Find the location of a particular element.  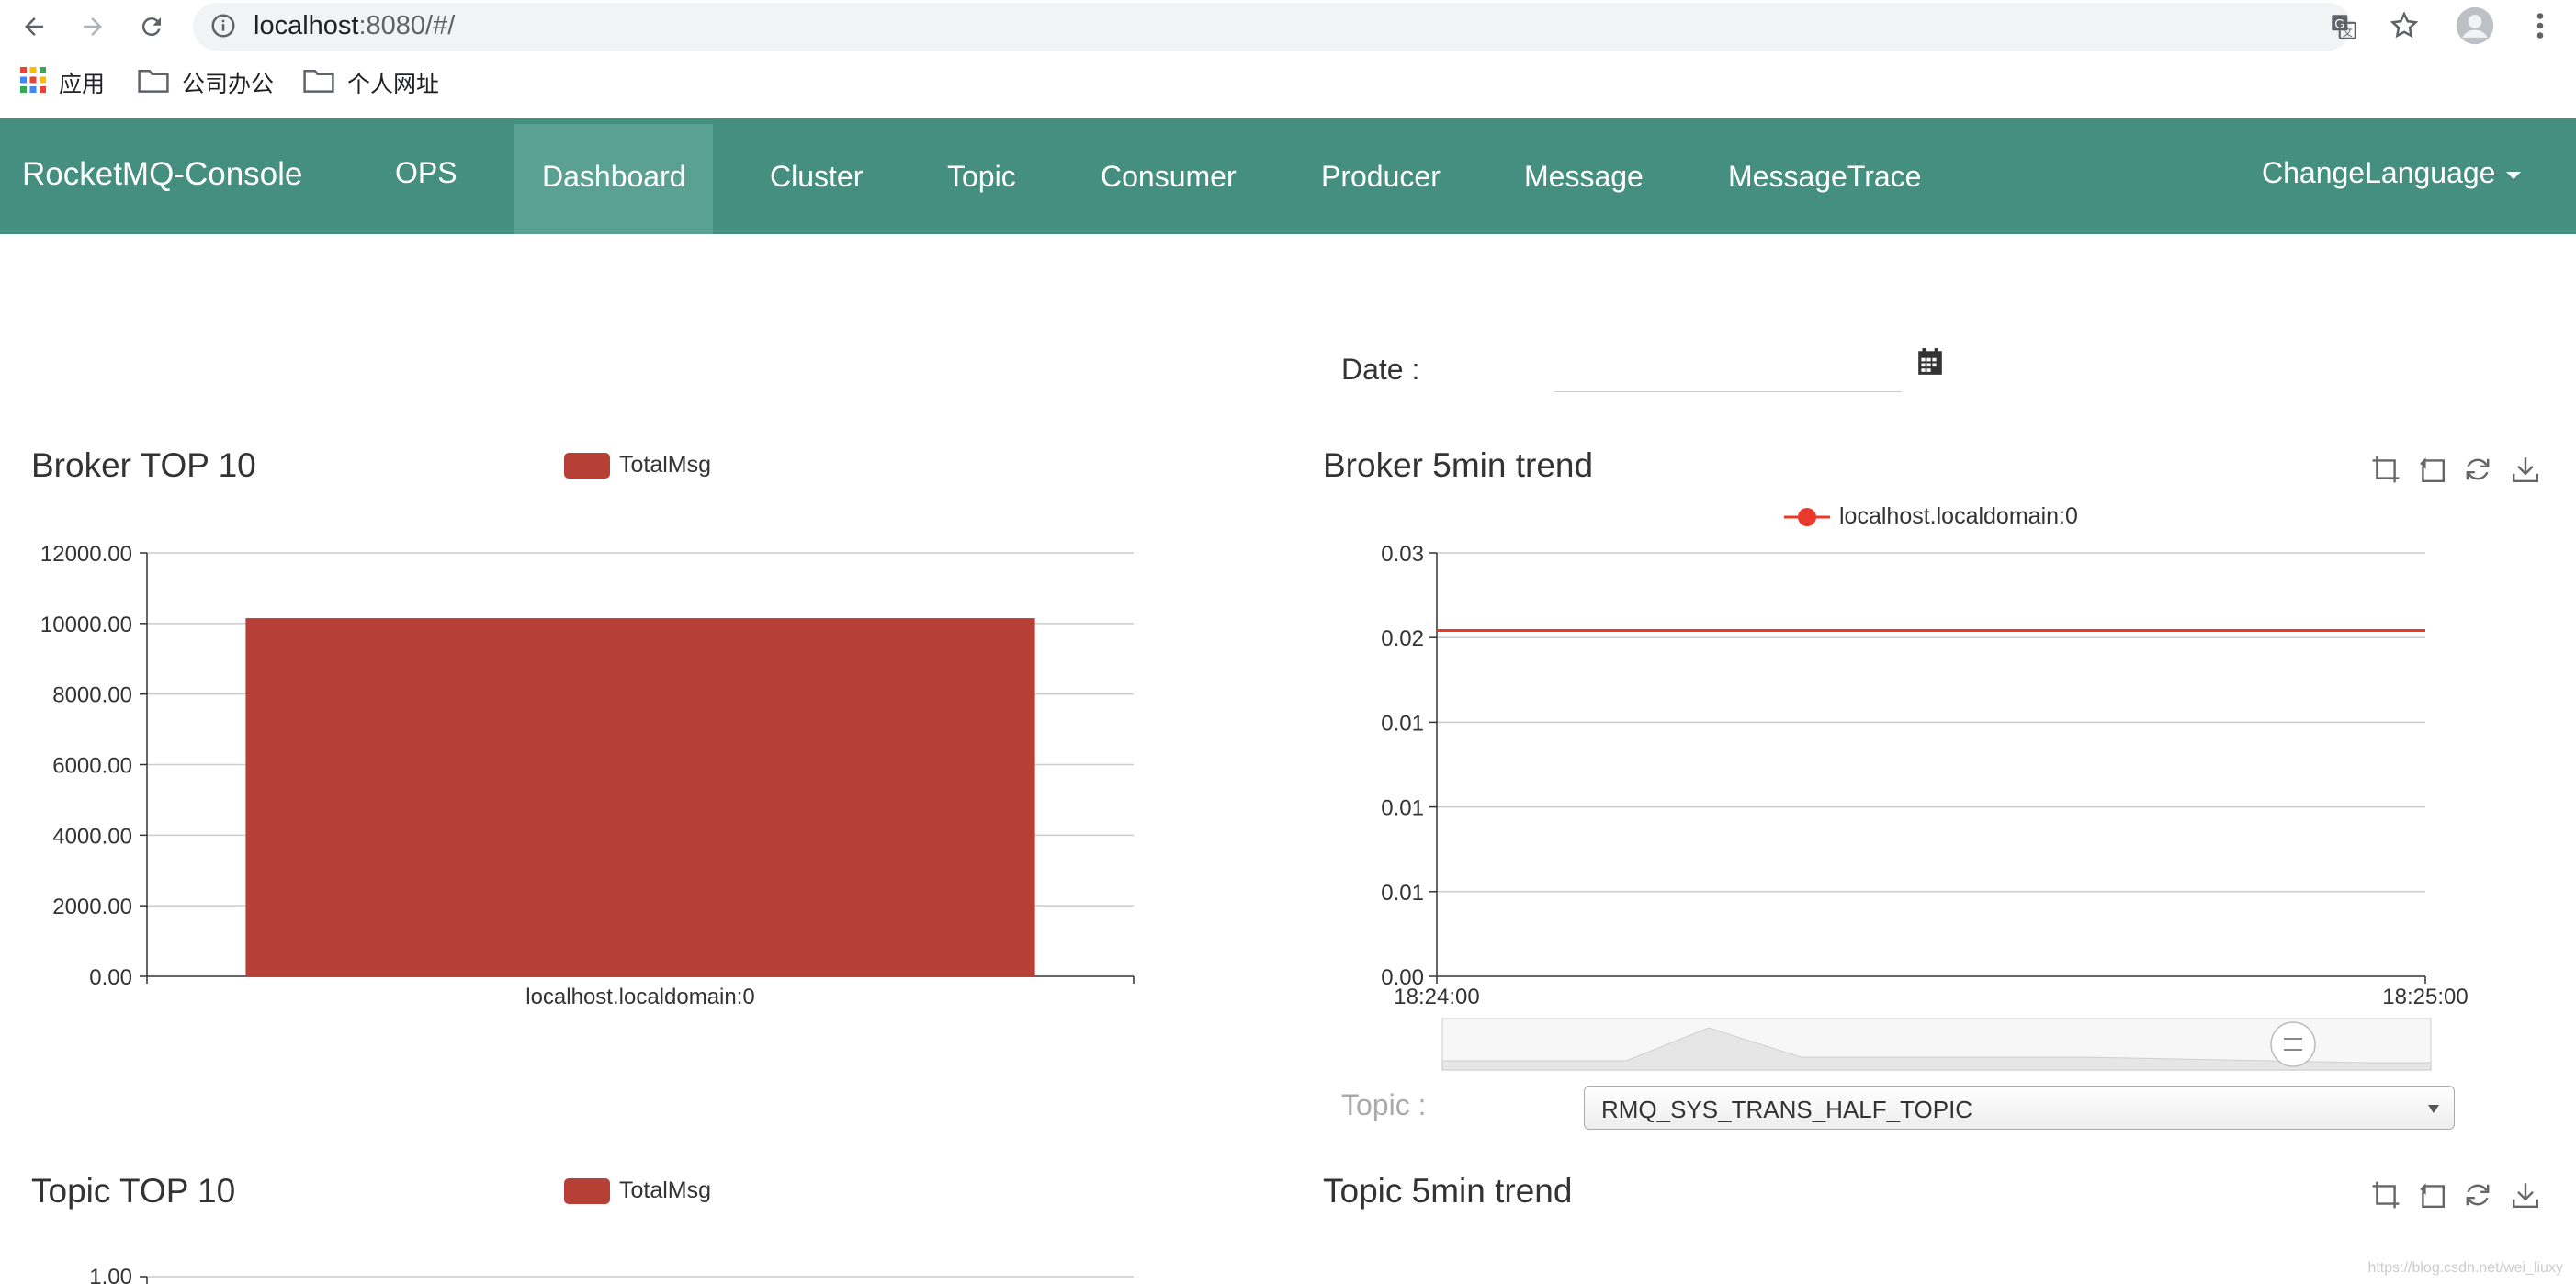

profile-avatar-icon is located at coordinates (2475, 28).